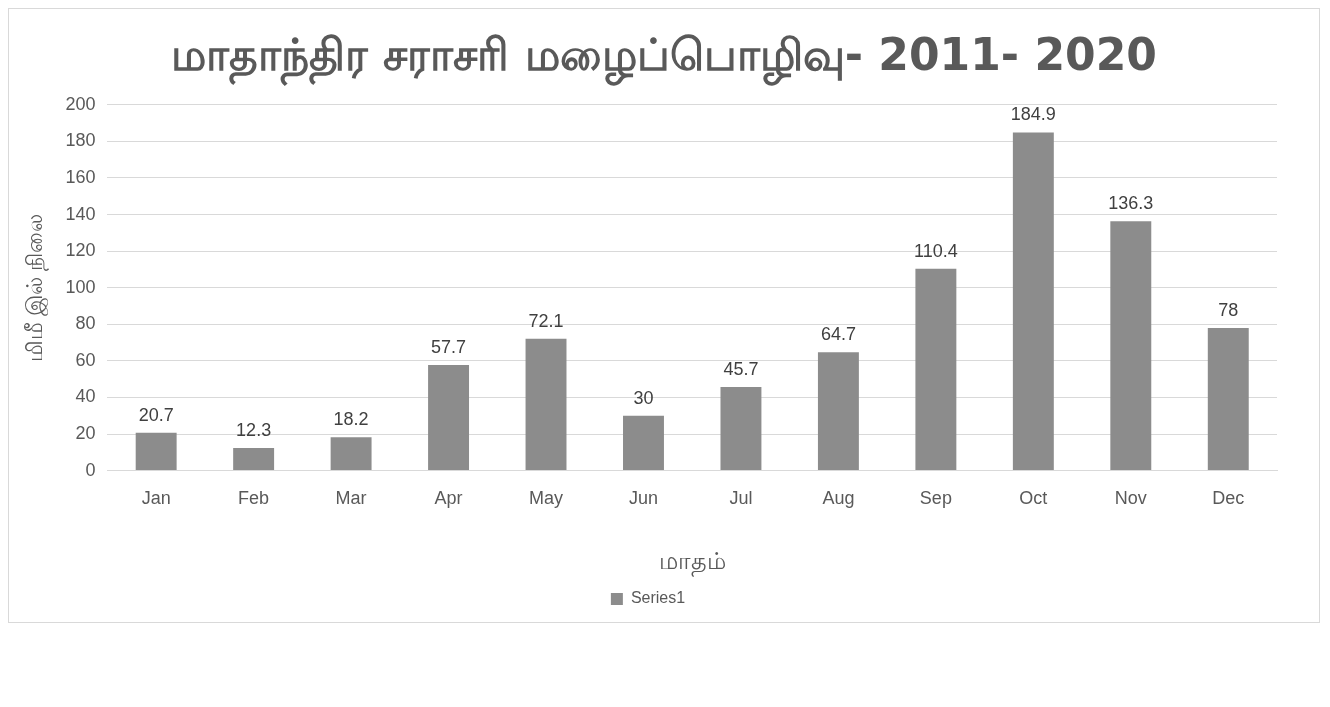  I want to click on data-label: 57.7, so click(449, 347).